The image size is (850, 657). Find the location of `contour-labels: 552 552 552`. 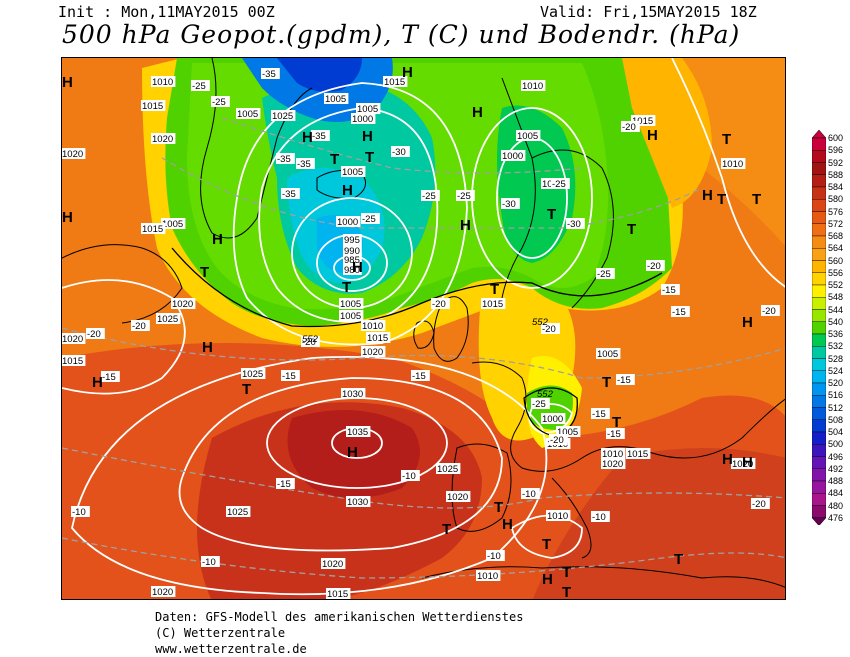

contour-labels: 552 552 552 is located at coordinates (428, 358).